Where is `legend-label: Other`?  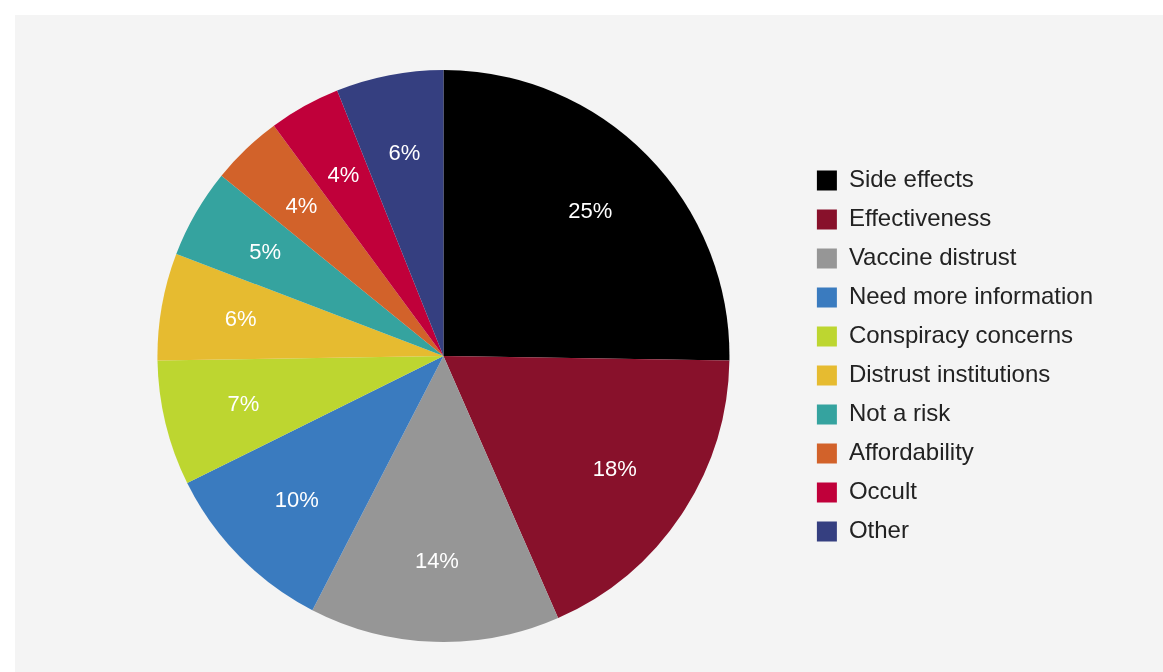 legend-label: Other is located at coordinates (878, 530).